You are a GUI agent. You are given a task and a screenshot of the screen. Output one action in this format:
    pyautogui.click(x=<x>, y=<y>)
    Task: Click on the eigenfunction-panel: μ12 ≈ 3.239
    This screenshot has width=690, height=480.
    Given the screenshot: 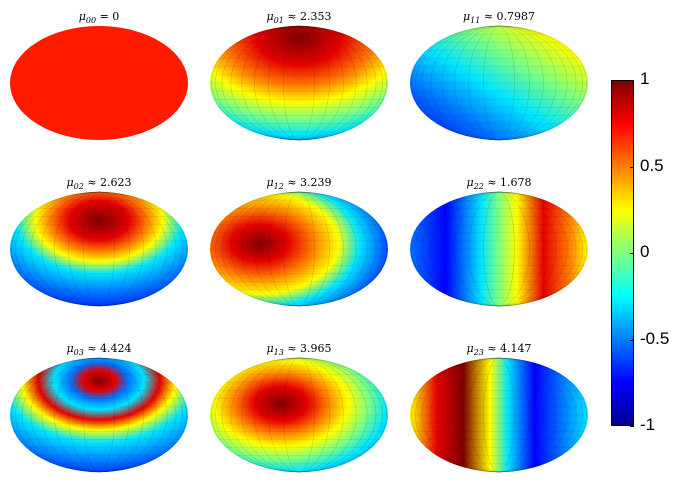 What is the action you would take?
    pyautogui.click(x=299, y=242)
    